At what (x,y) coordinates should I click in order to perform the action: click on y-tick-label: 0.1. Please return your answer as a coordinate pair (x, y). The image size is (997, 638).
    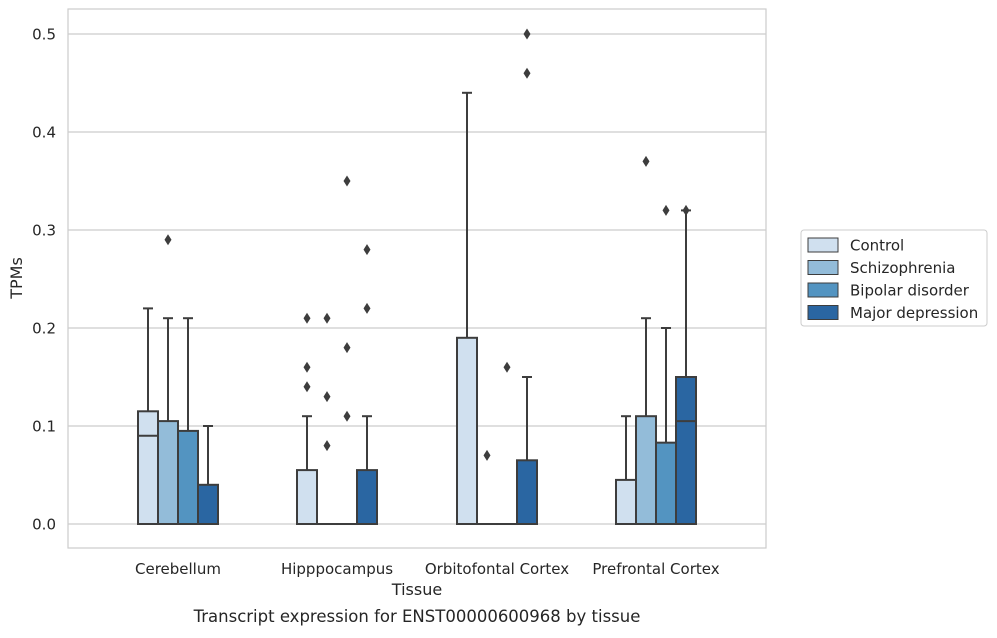
    Looking at the image, I should click on (44, 427).